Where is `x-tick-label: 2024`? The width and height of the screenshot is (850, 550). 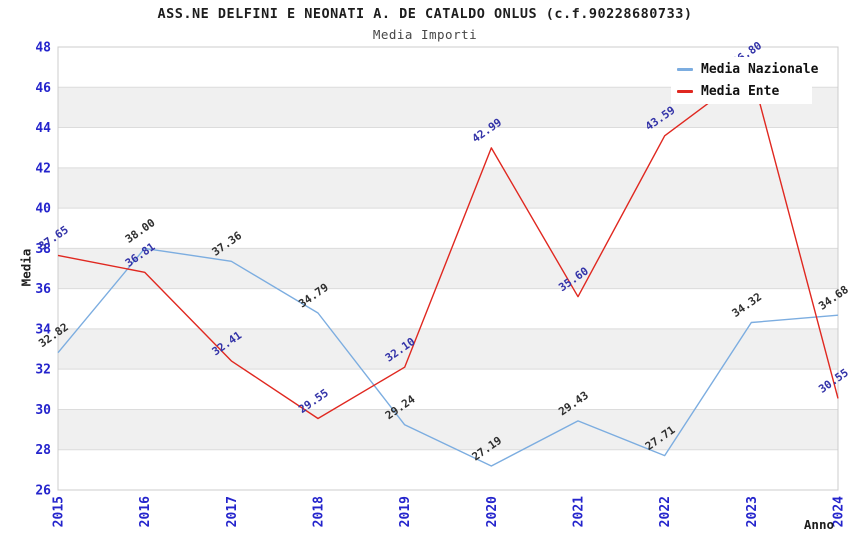 x-tick-label: 2024 is located at coordinates (839, 511).